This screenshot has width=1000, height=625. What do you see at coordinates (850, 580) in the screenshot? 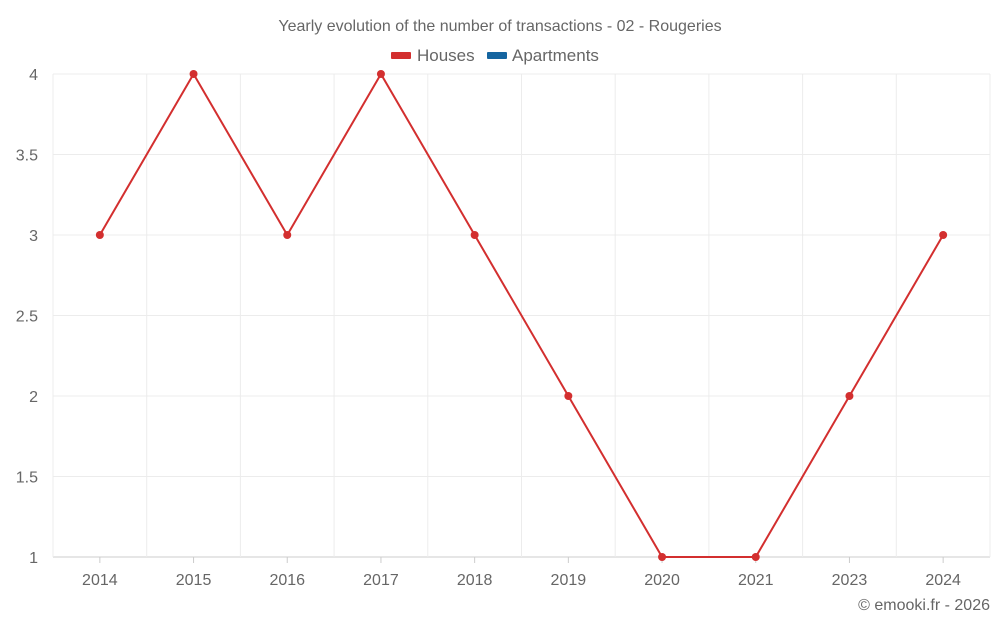
I see `x-tick-label: 2023` at bounding box center [850, 580].